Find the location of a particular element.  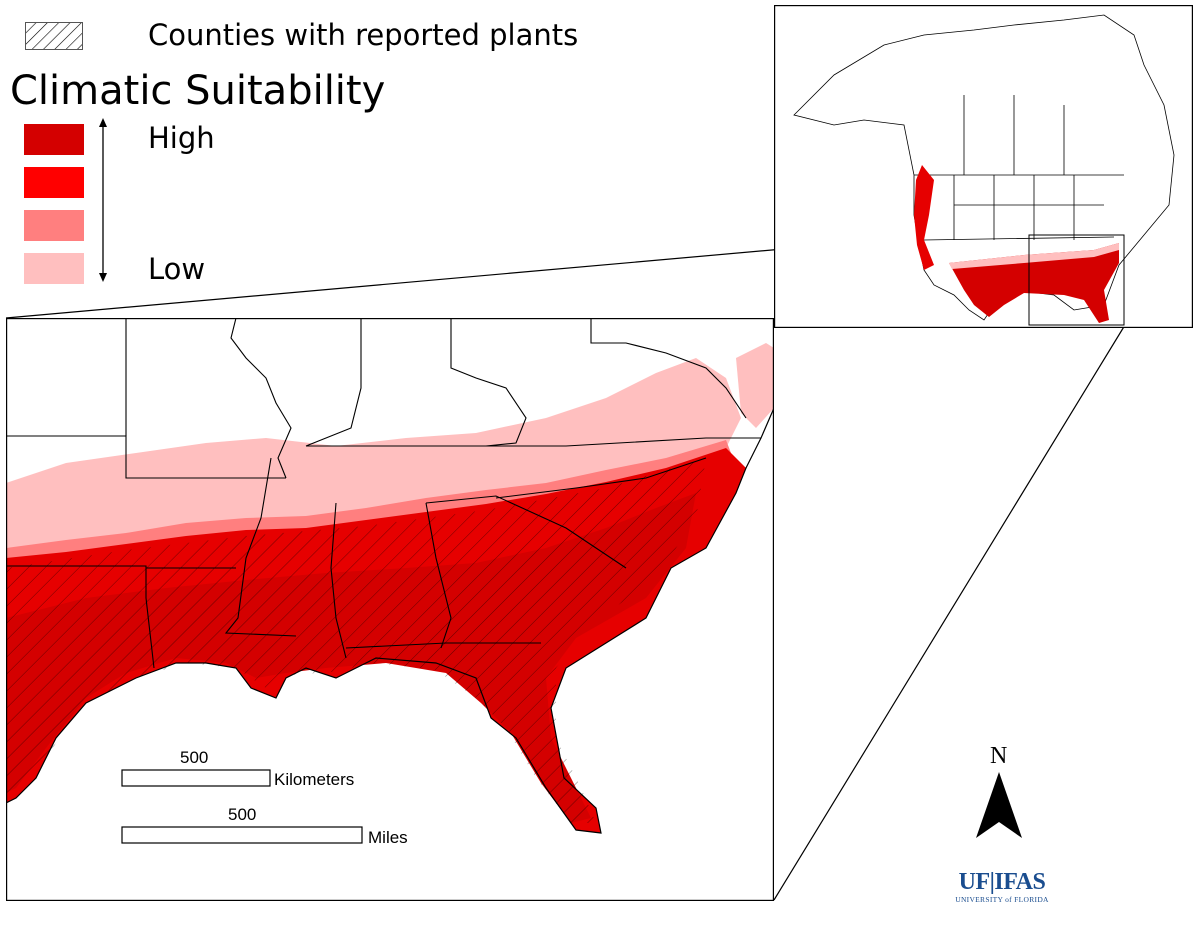

swatch-highest is located at coordinates (54, 139).